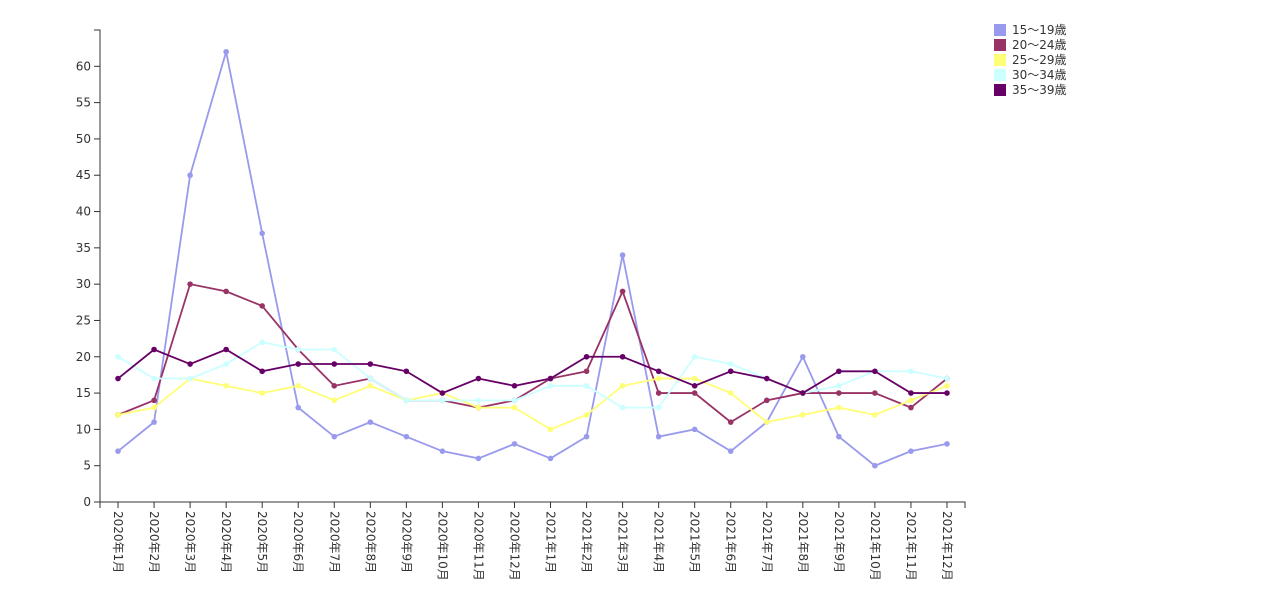  I want to click on x-tick-label: 2021年12月, so click(947, 546).